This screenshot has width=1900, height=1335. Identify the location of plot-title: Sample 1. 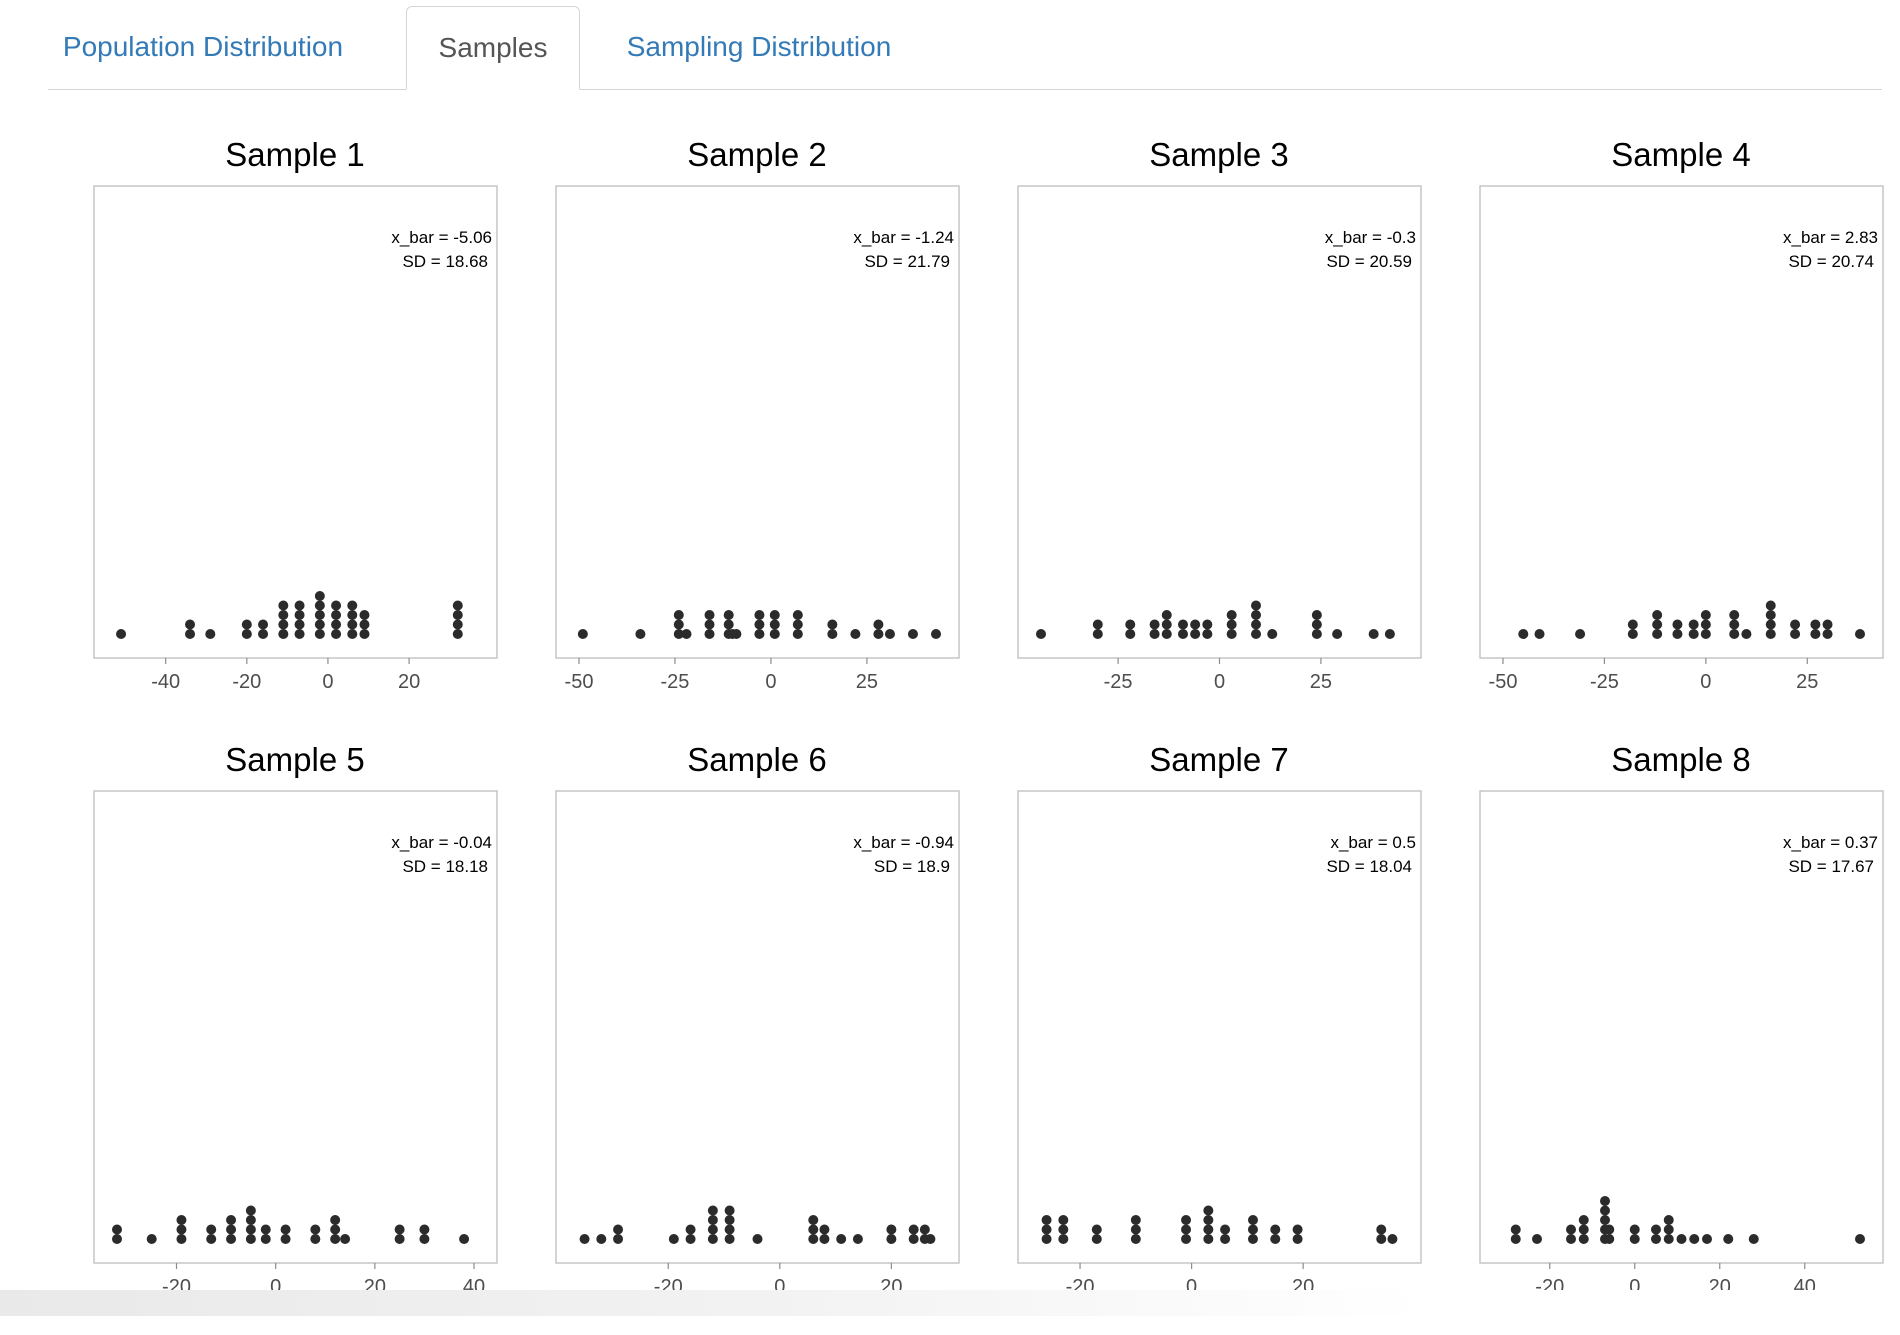
(294, 154).